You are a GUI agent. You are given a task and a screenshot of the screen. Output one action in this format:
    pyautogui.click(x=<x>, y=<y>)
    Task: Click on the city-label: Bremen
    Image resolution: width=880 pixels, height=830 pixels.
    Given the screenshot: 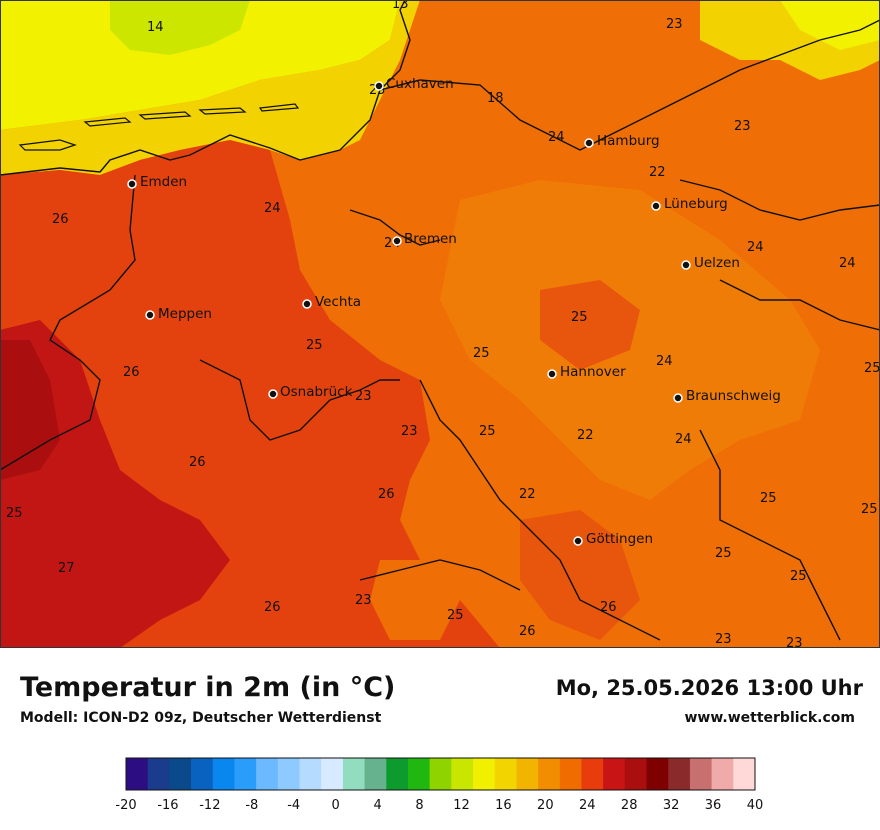 What is the action you would take?
    pyautogui.click(x=430, y=239)
    